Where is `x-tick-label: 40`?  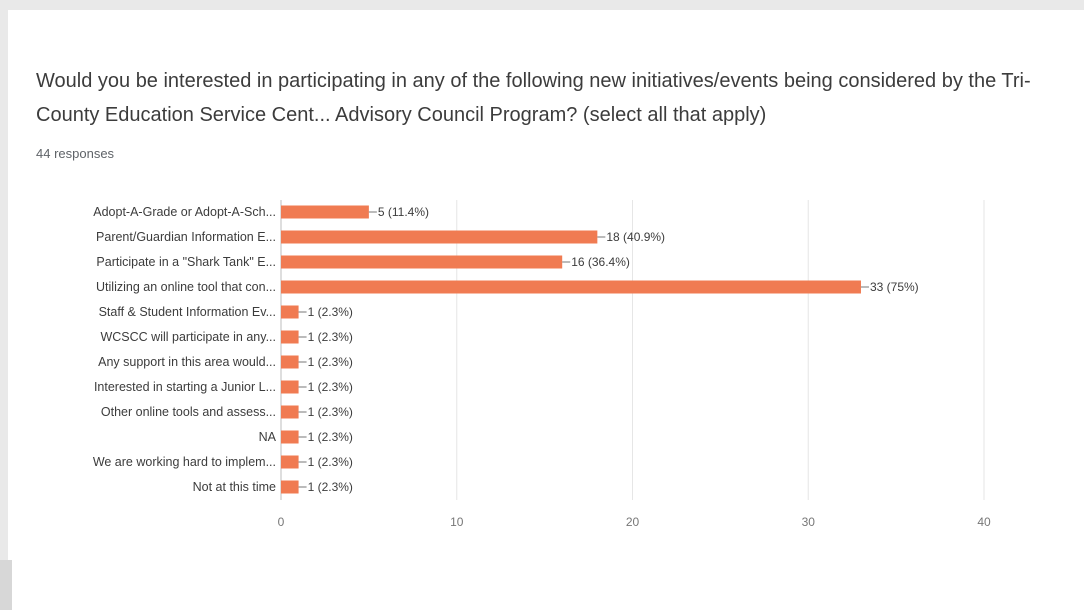 x-tick-label: 40 is located at coordinates (984, 522).